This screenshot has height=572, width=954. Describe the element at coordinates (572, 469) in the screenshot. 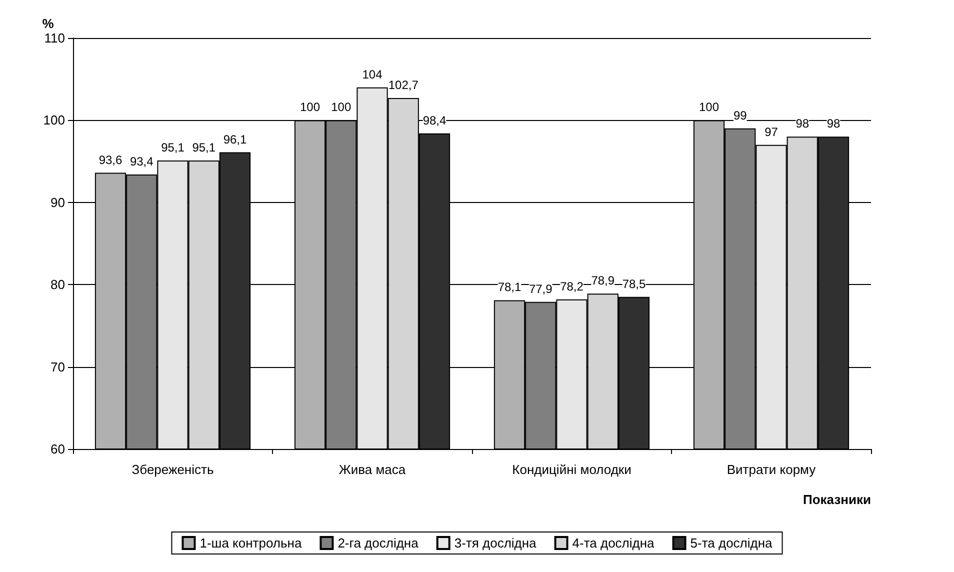

I see `x-tick-label: Кондиційні молодки` at that location.